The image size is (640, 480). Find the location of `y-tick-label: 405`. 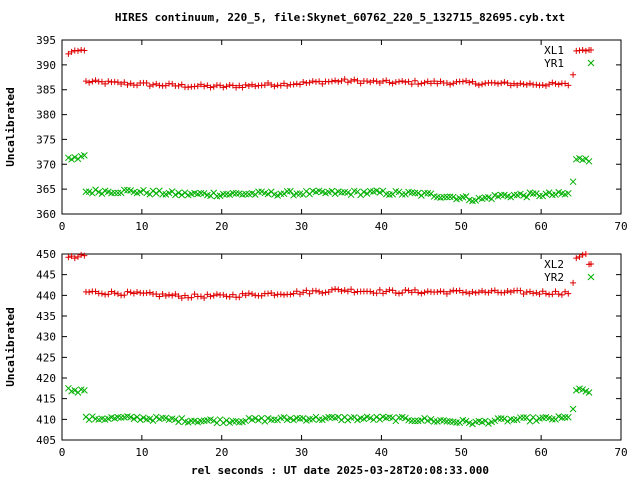

y-tick-label: 405 is located at coordinates (46, 440).